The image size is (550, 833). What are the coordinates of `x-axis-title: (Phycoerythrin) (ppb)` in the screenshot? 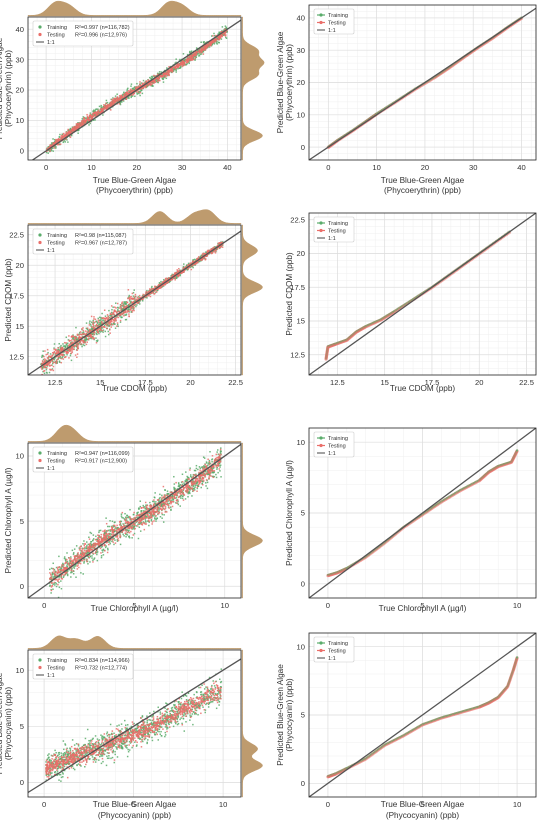 It's located at (134, 190).